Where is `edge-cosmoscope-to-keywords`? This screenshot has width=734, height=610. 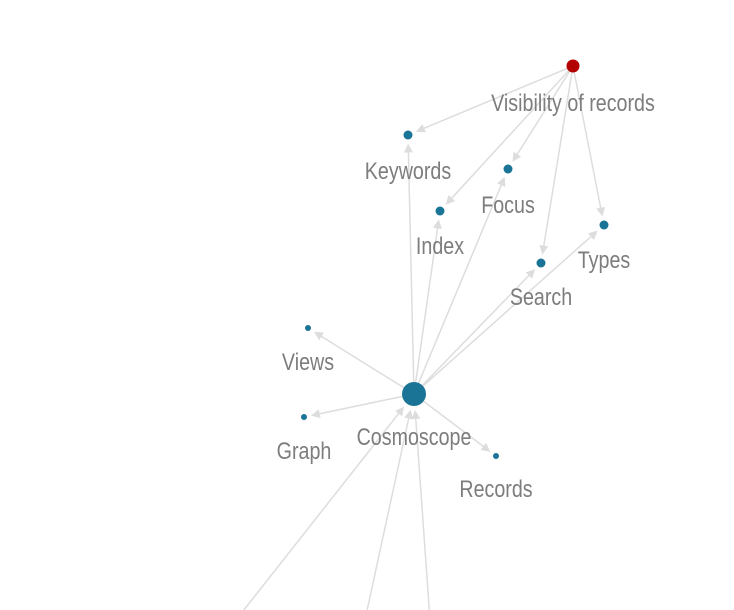 edge-cosmoscope-to-keywords is located at coordinates (411, 266).